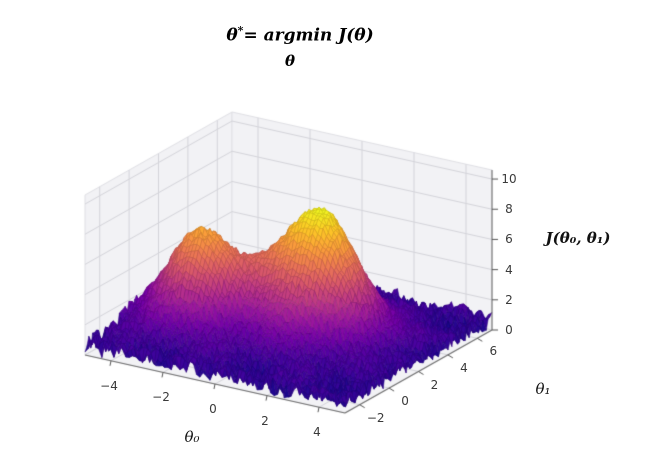 The image size is (657, 471). I want to click on z-tick-label: 2, so click(509, 299).